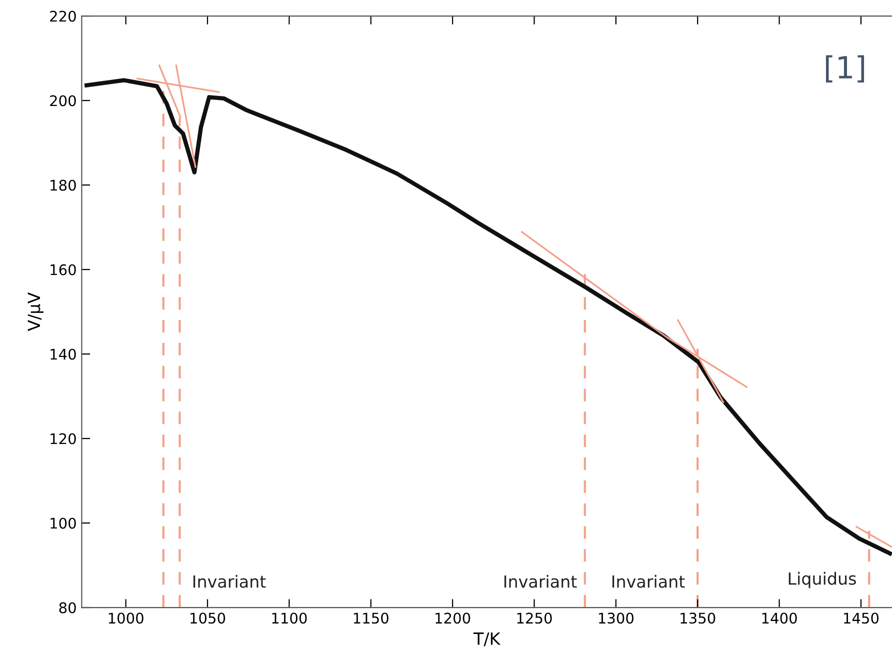 The image size is (892, 662). What do you see at coordinates (487, 639) in the screenshot?
I see `x-axis-title: T/K` at bounding box center [487, 639].